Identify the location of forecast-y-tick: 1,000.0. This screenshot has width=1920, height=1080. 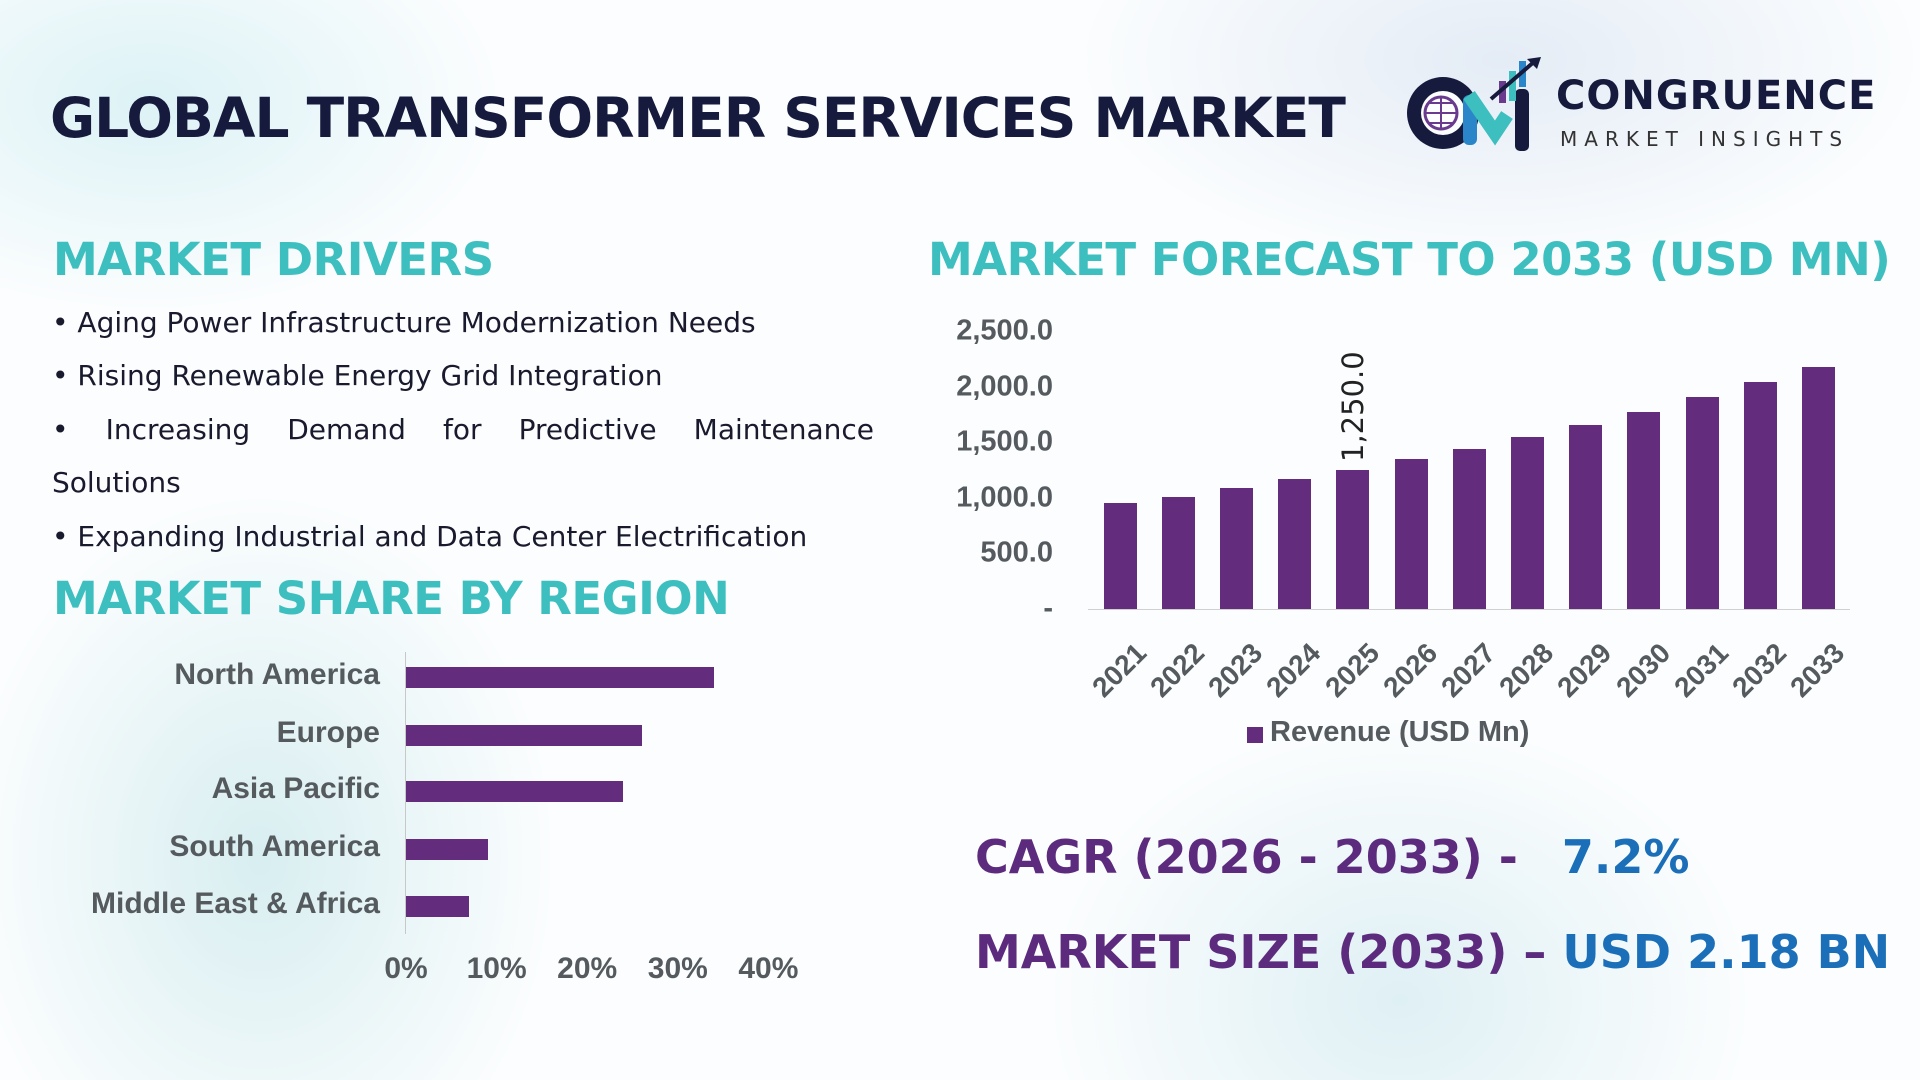
(1004, 497).